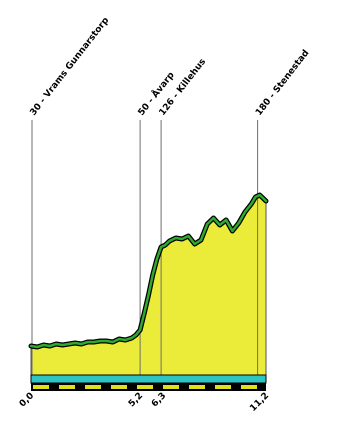  I want to click on distance-tick-label: 5,2, so click(136, 400).